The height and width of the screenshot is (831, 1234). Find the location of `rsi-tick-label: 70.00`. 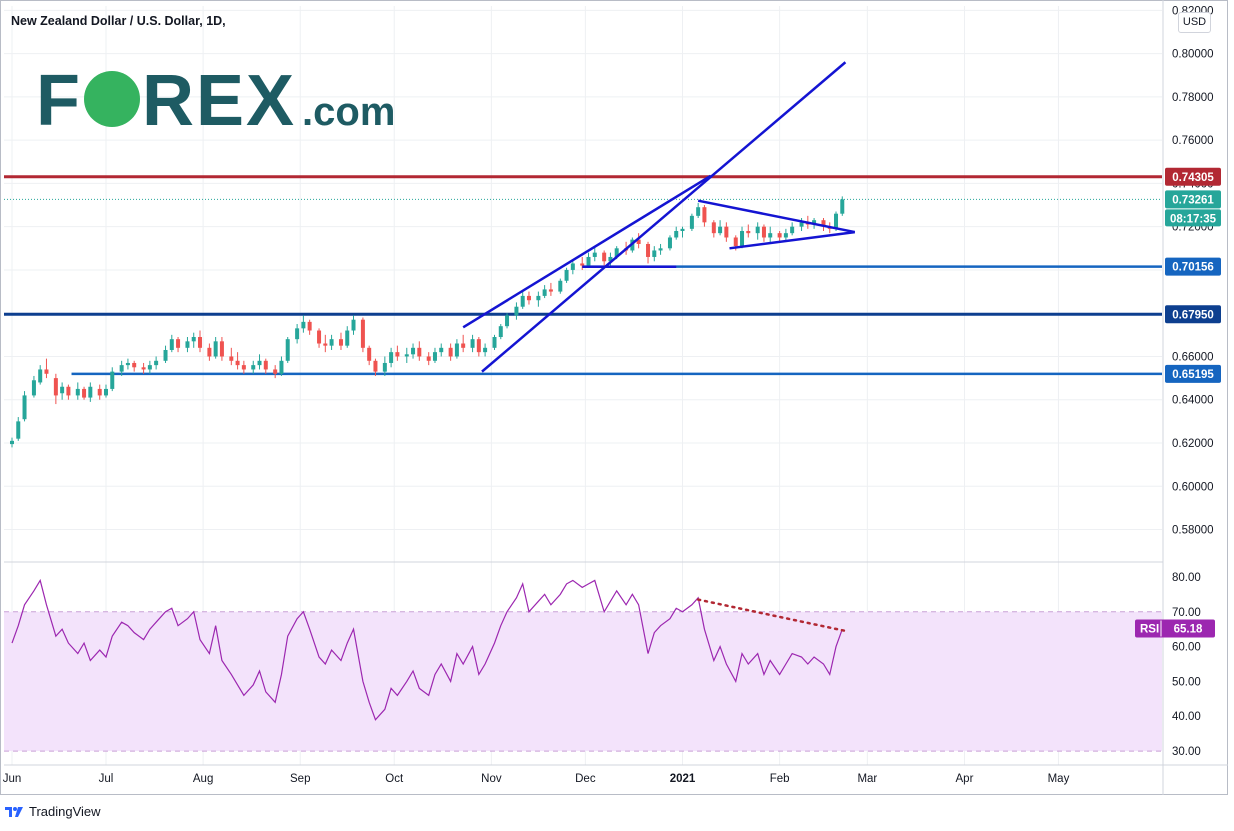

rsi-tick-label: 70.00 is located at coordinates (1186, 613).